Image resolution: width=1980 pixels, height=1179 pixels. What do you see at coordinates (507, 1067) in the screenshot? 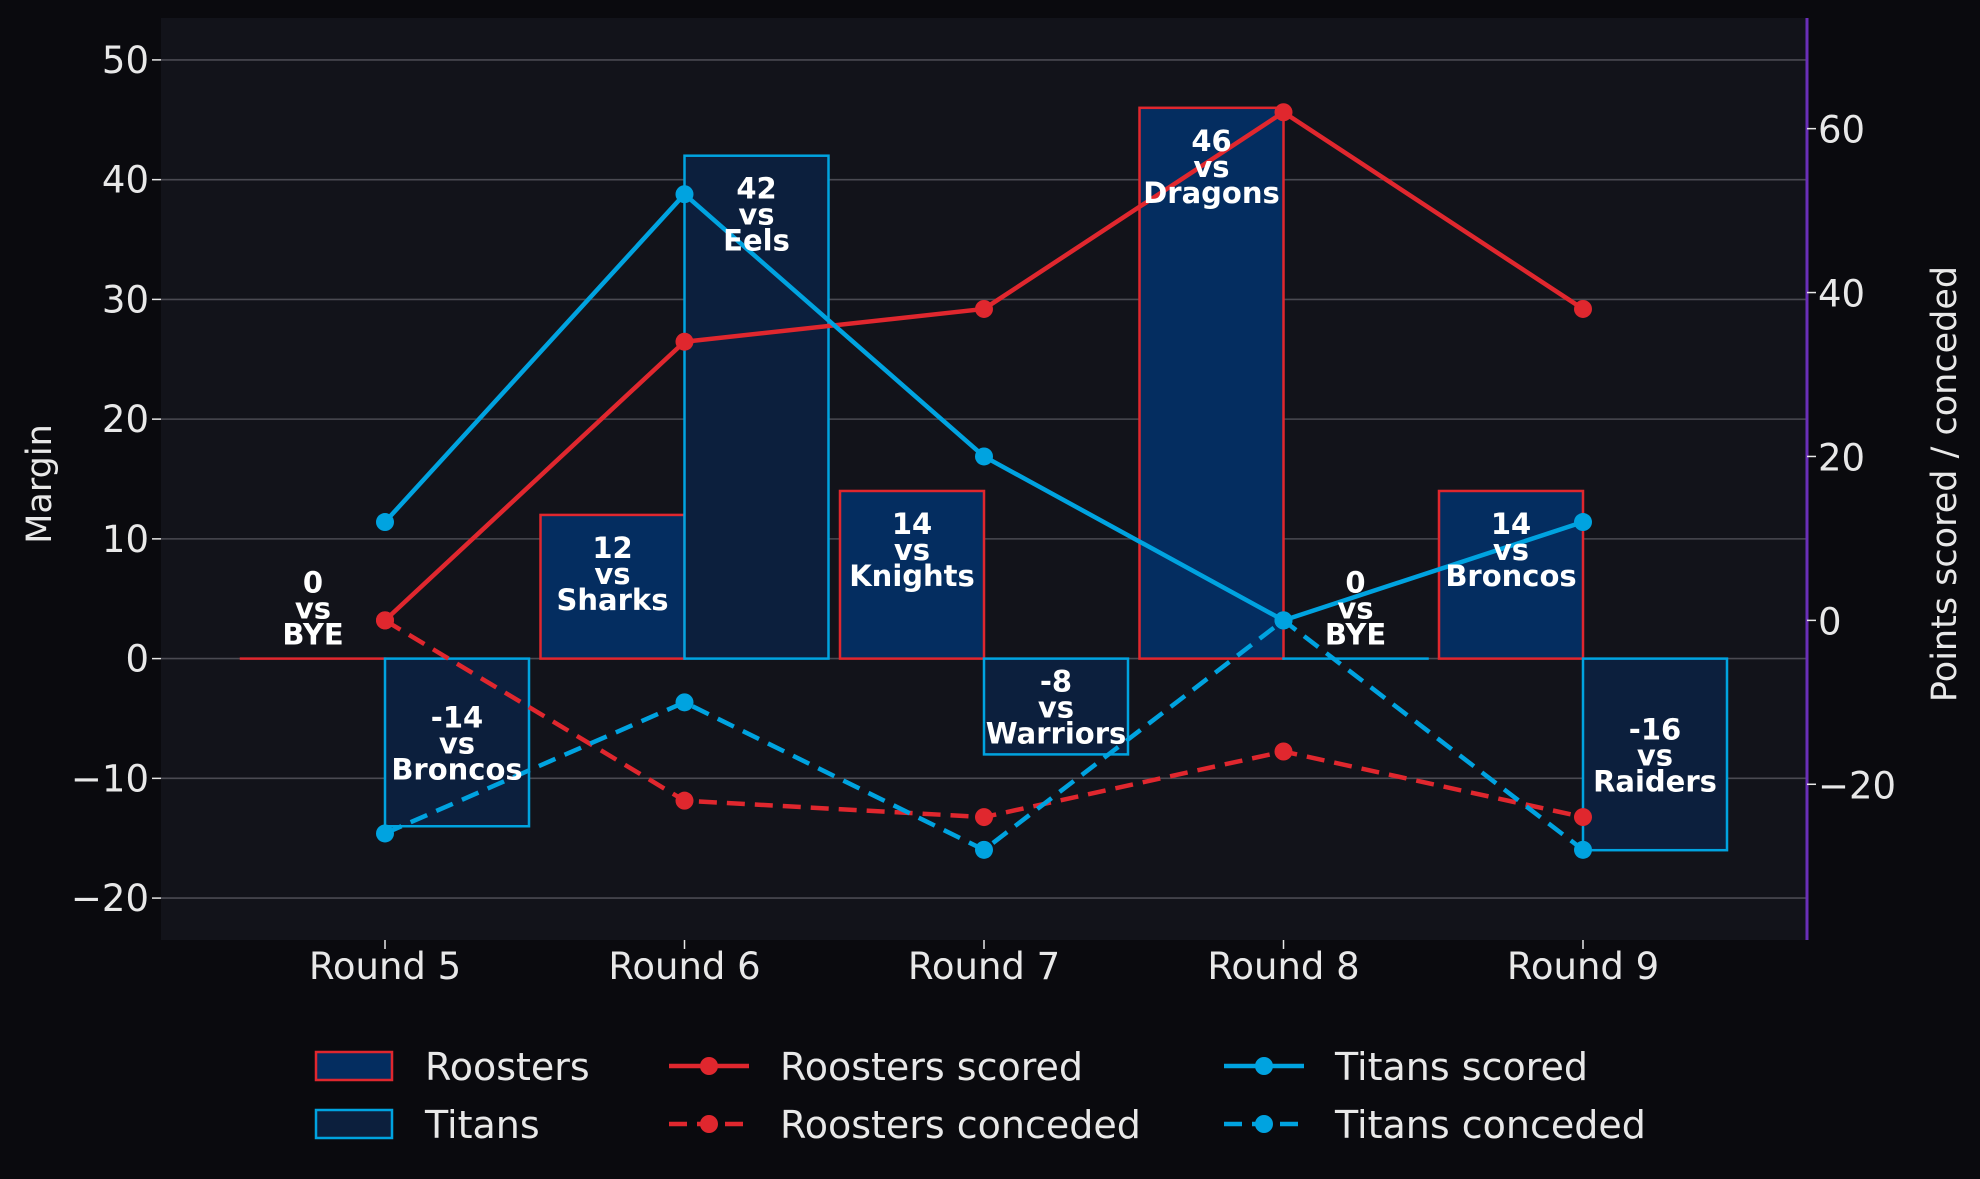
I see `legend-label: Roosters` at bounding box center [507, 1067].